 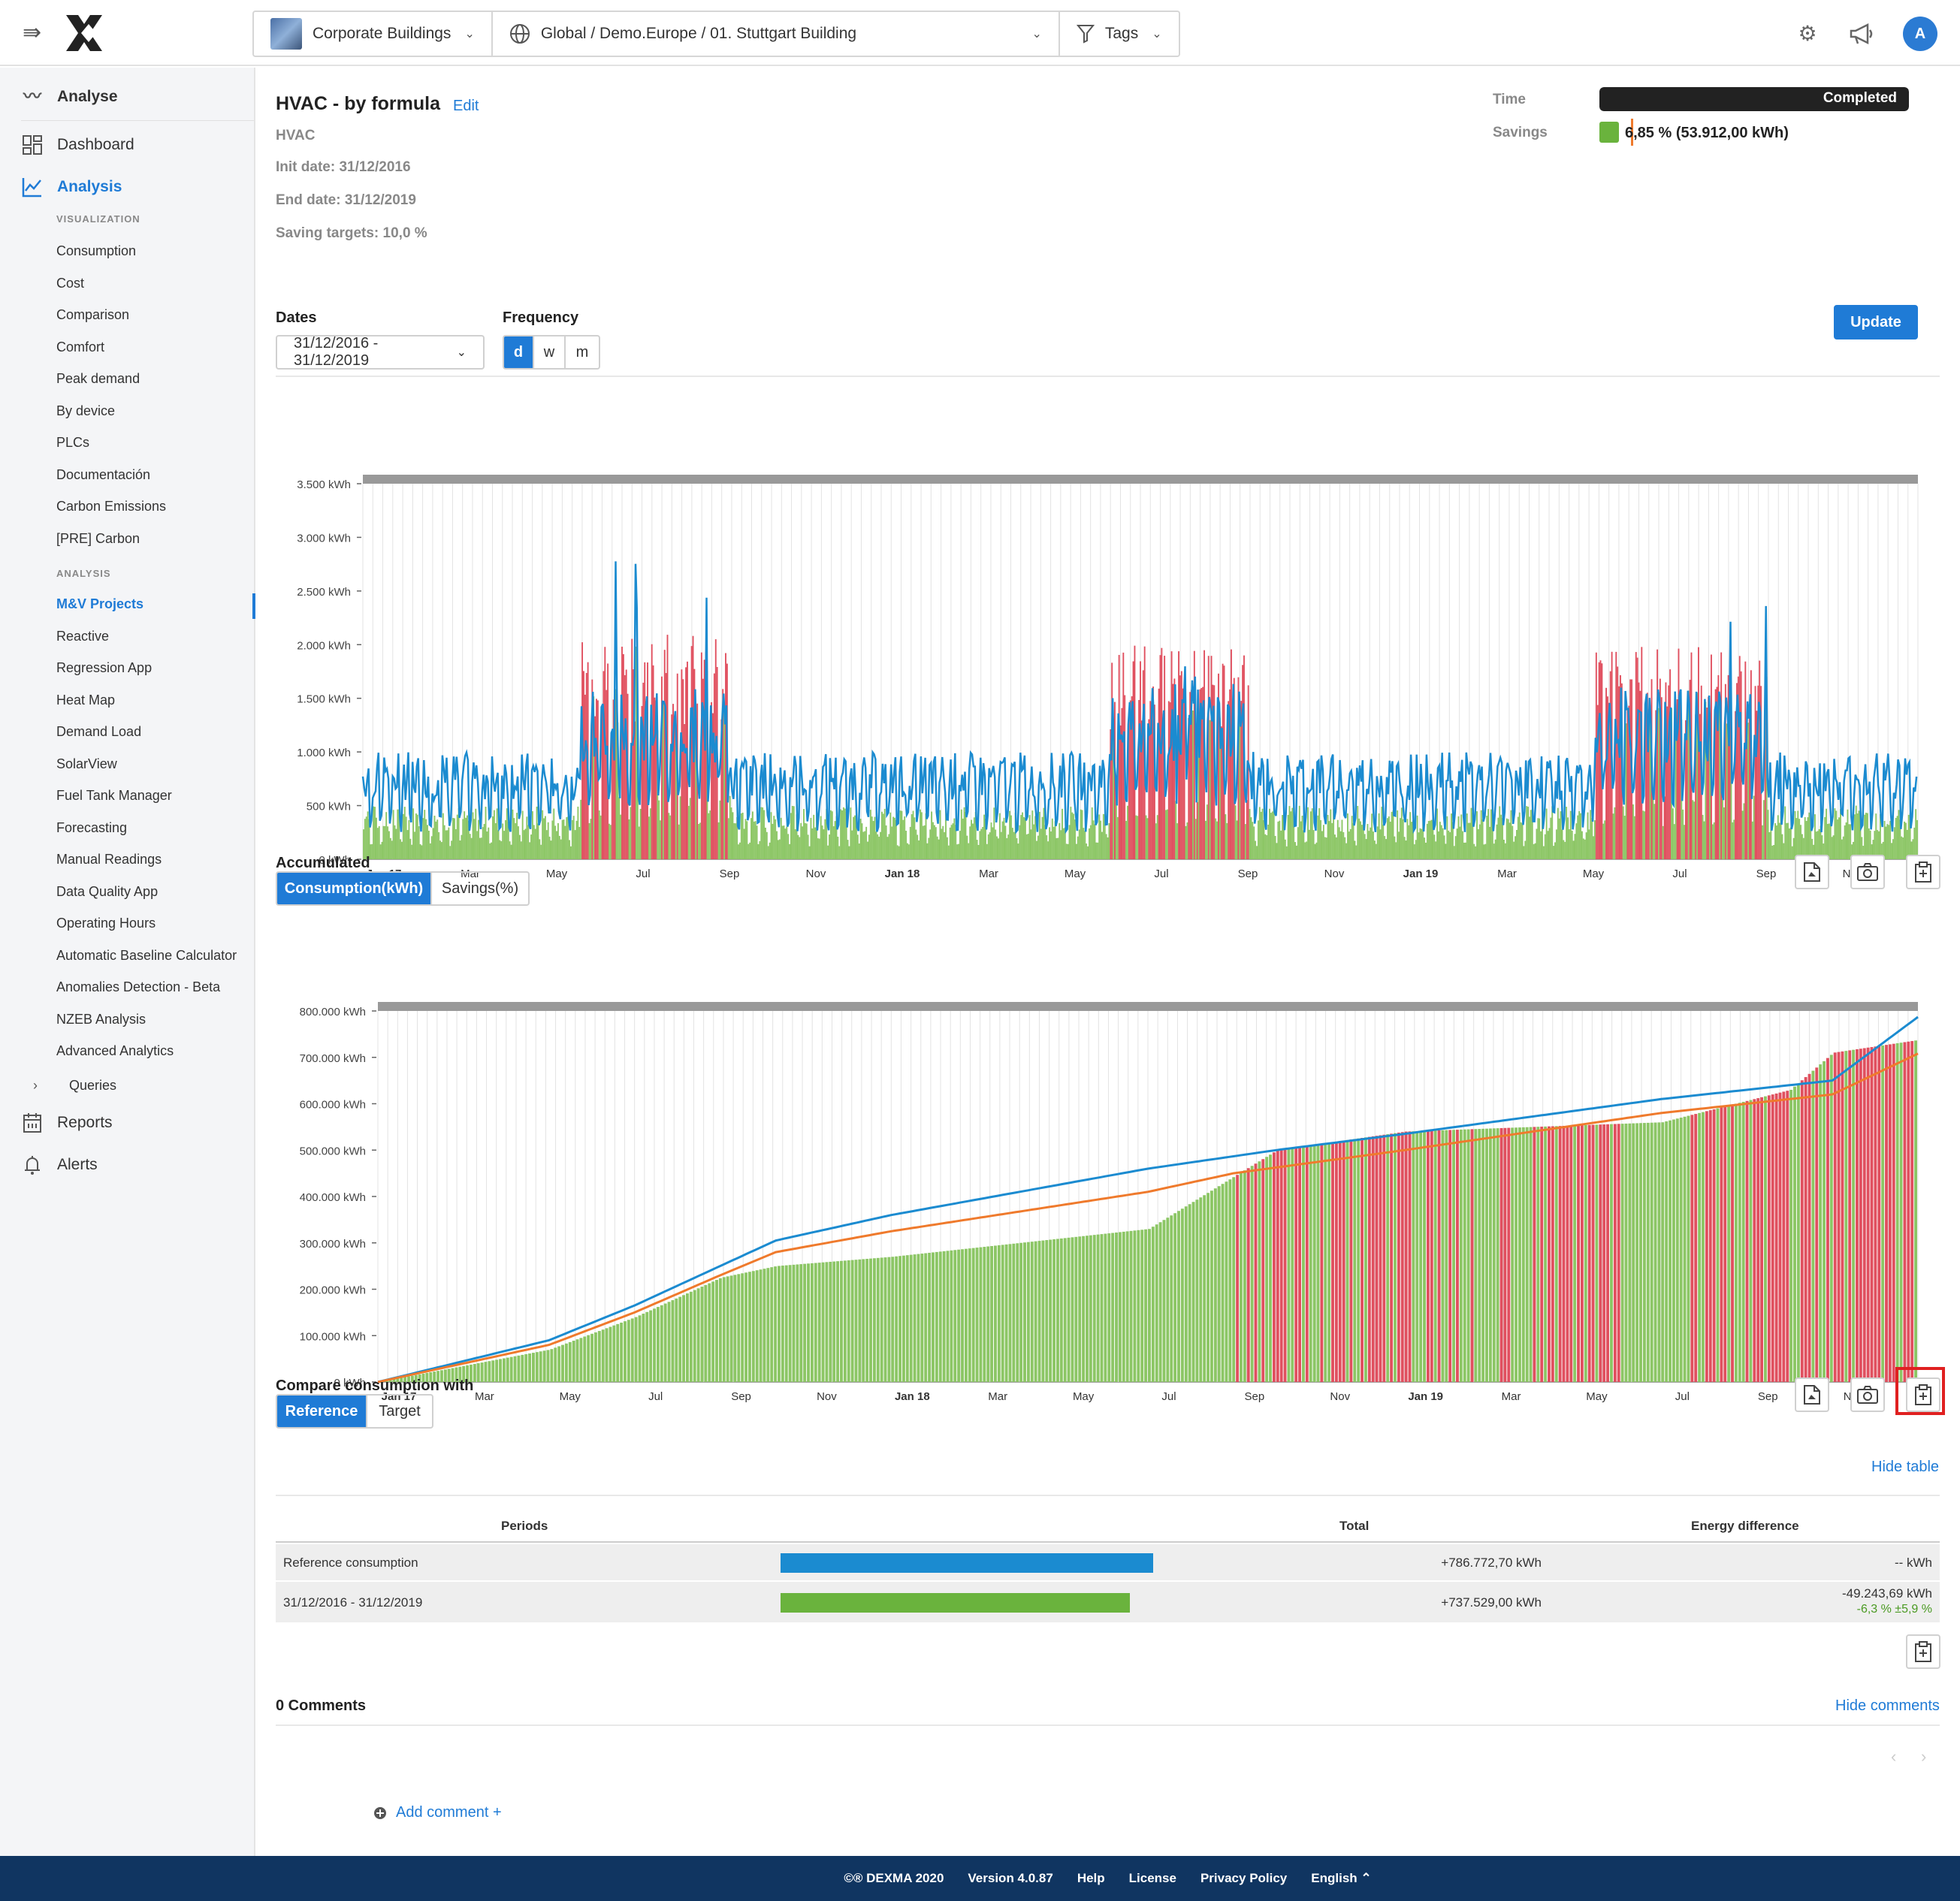 I want to click on sidebar-item-fuel-tank-manager: Fuel Tank Manager, so click(x=114, y=795).